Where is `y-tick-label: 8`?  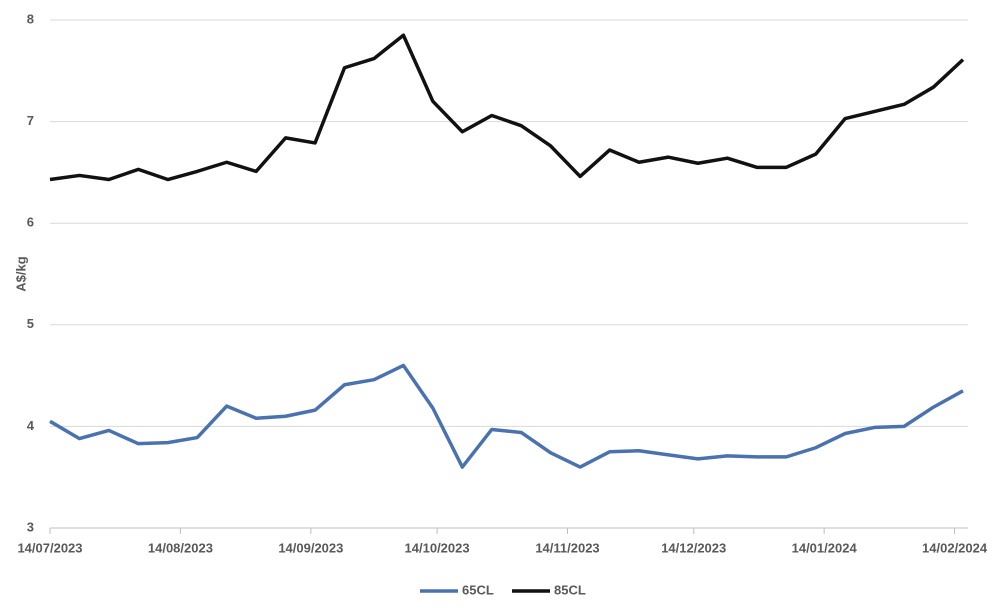 y-tick-label: 8 is located at coordinates (30, 18).